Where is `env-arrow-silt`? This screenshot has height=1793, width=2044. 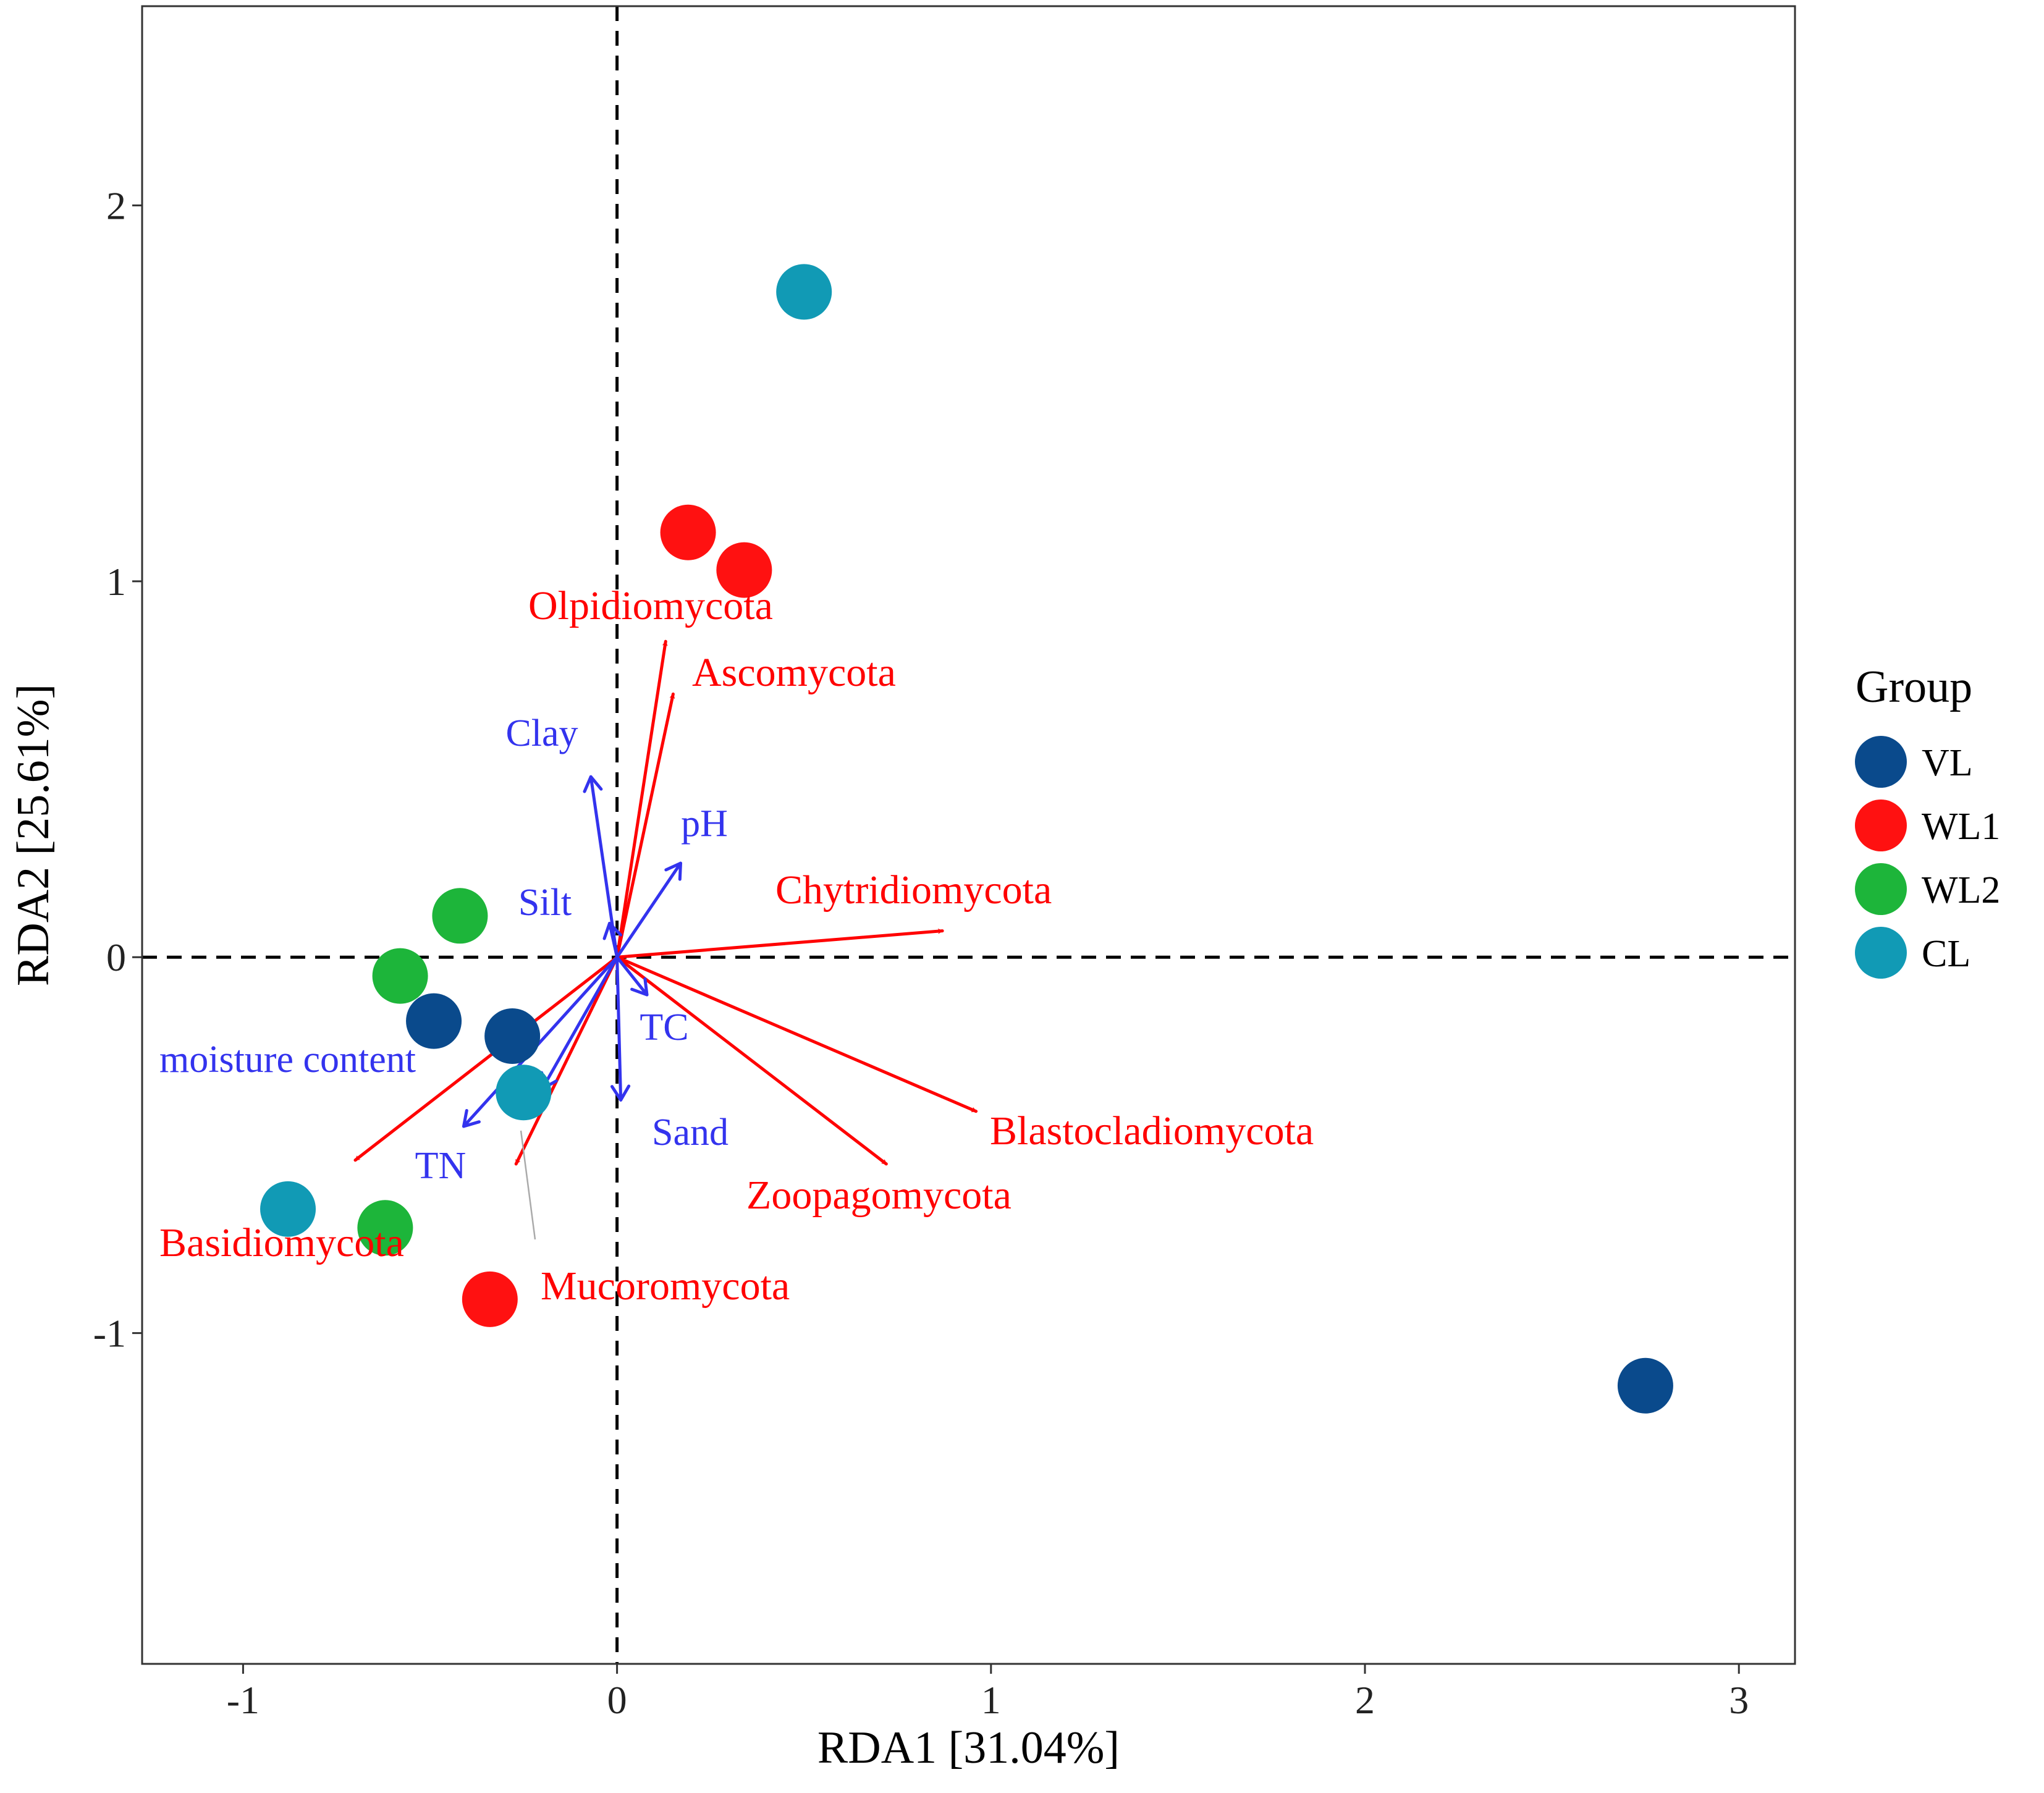 env-arrow-silt is located at coordinates (612, 940).